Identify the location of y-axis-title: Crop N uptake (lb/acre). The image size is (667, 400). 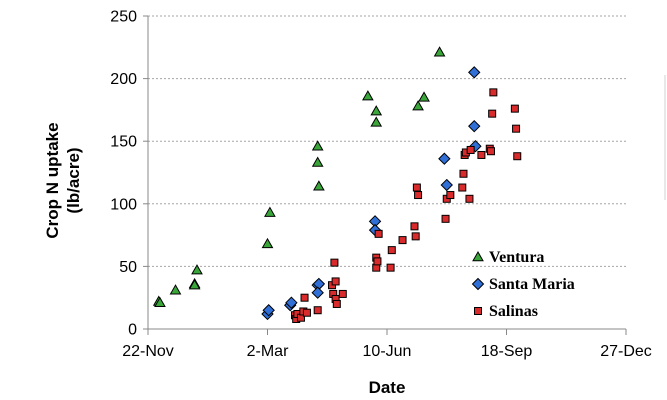
(63, 180).